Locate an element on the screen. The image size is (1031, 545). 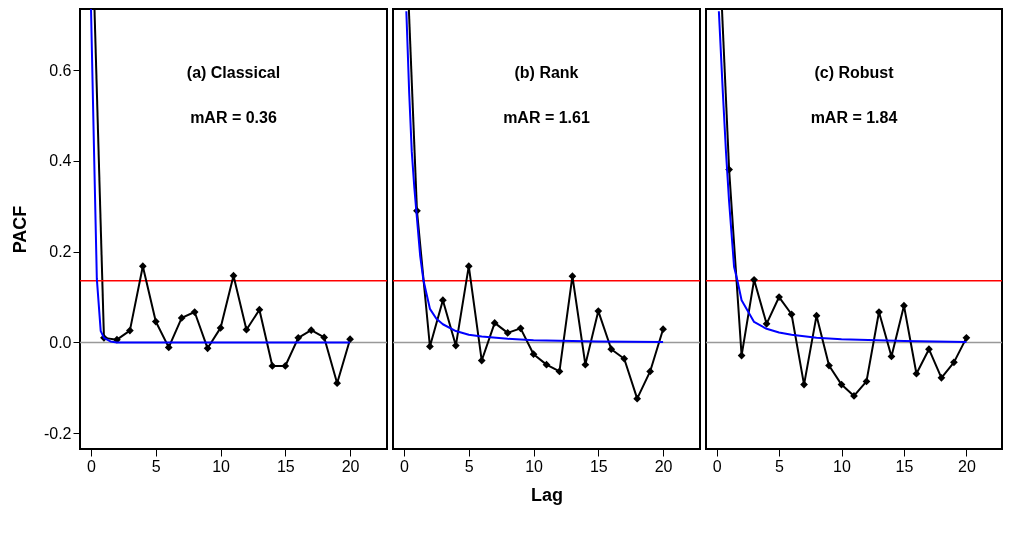
text: mAR = 0.36 is located at coordinates (233, 117).